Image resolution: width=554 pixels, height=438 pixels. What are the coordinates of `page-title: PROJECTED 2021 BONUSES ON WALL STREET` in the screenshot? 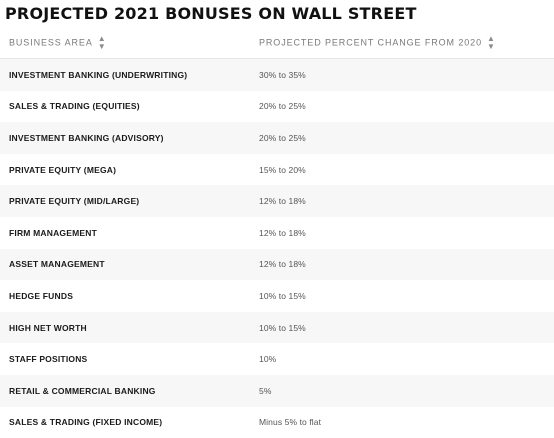 It's located at (277, 13).